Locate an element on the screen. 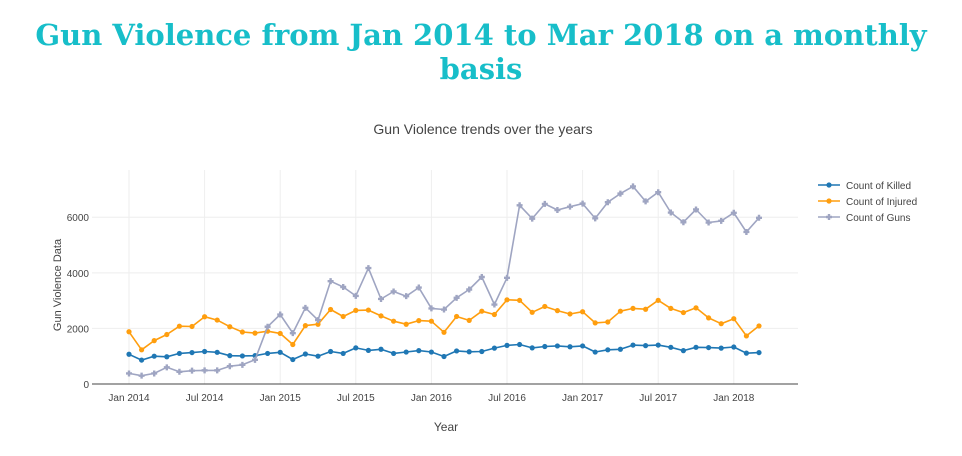 This screenshot has height=456, width=962. legend-item: Count of Injured is located at coordinates (867, 202).